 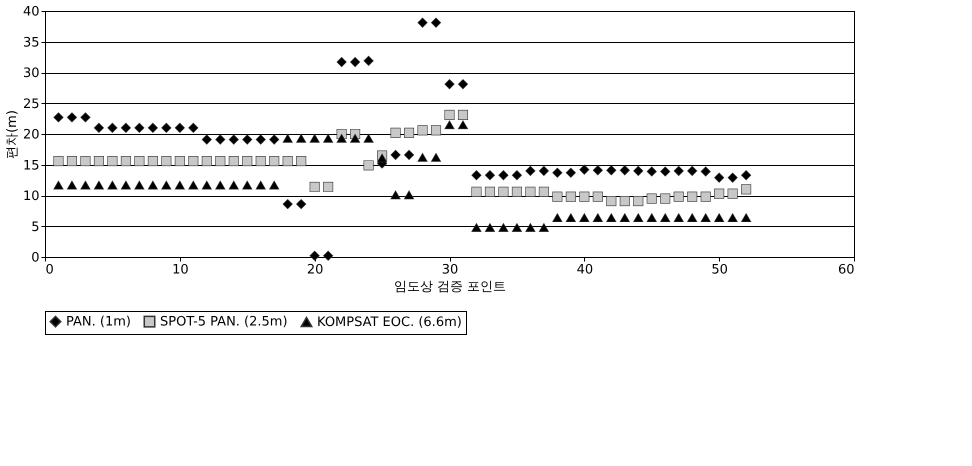 I want to click on y-tick-label: 25, so click(x=31, y=104).